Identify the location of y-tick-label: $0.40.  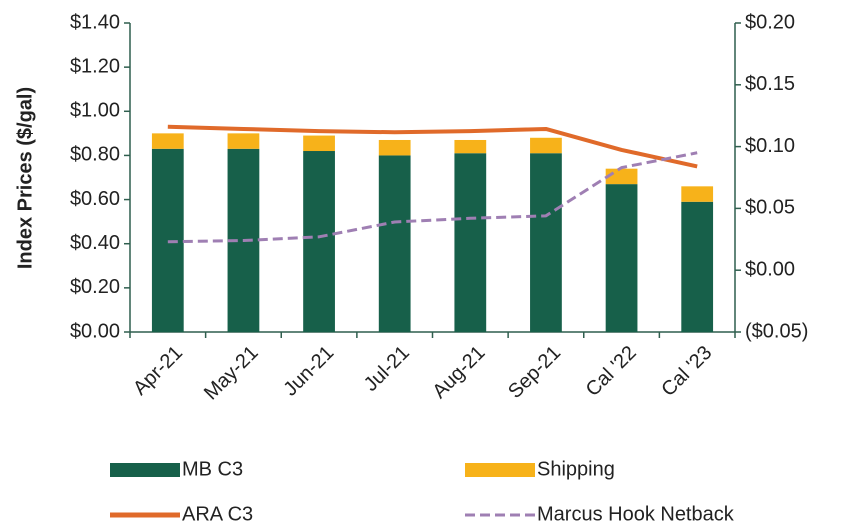
(95, 243).